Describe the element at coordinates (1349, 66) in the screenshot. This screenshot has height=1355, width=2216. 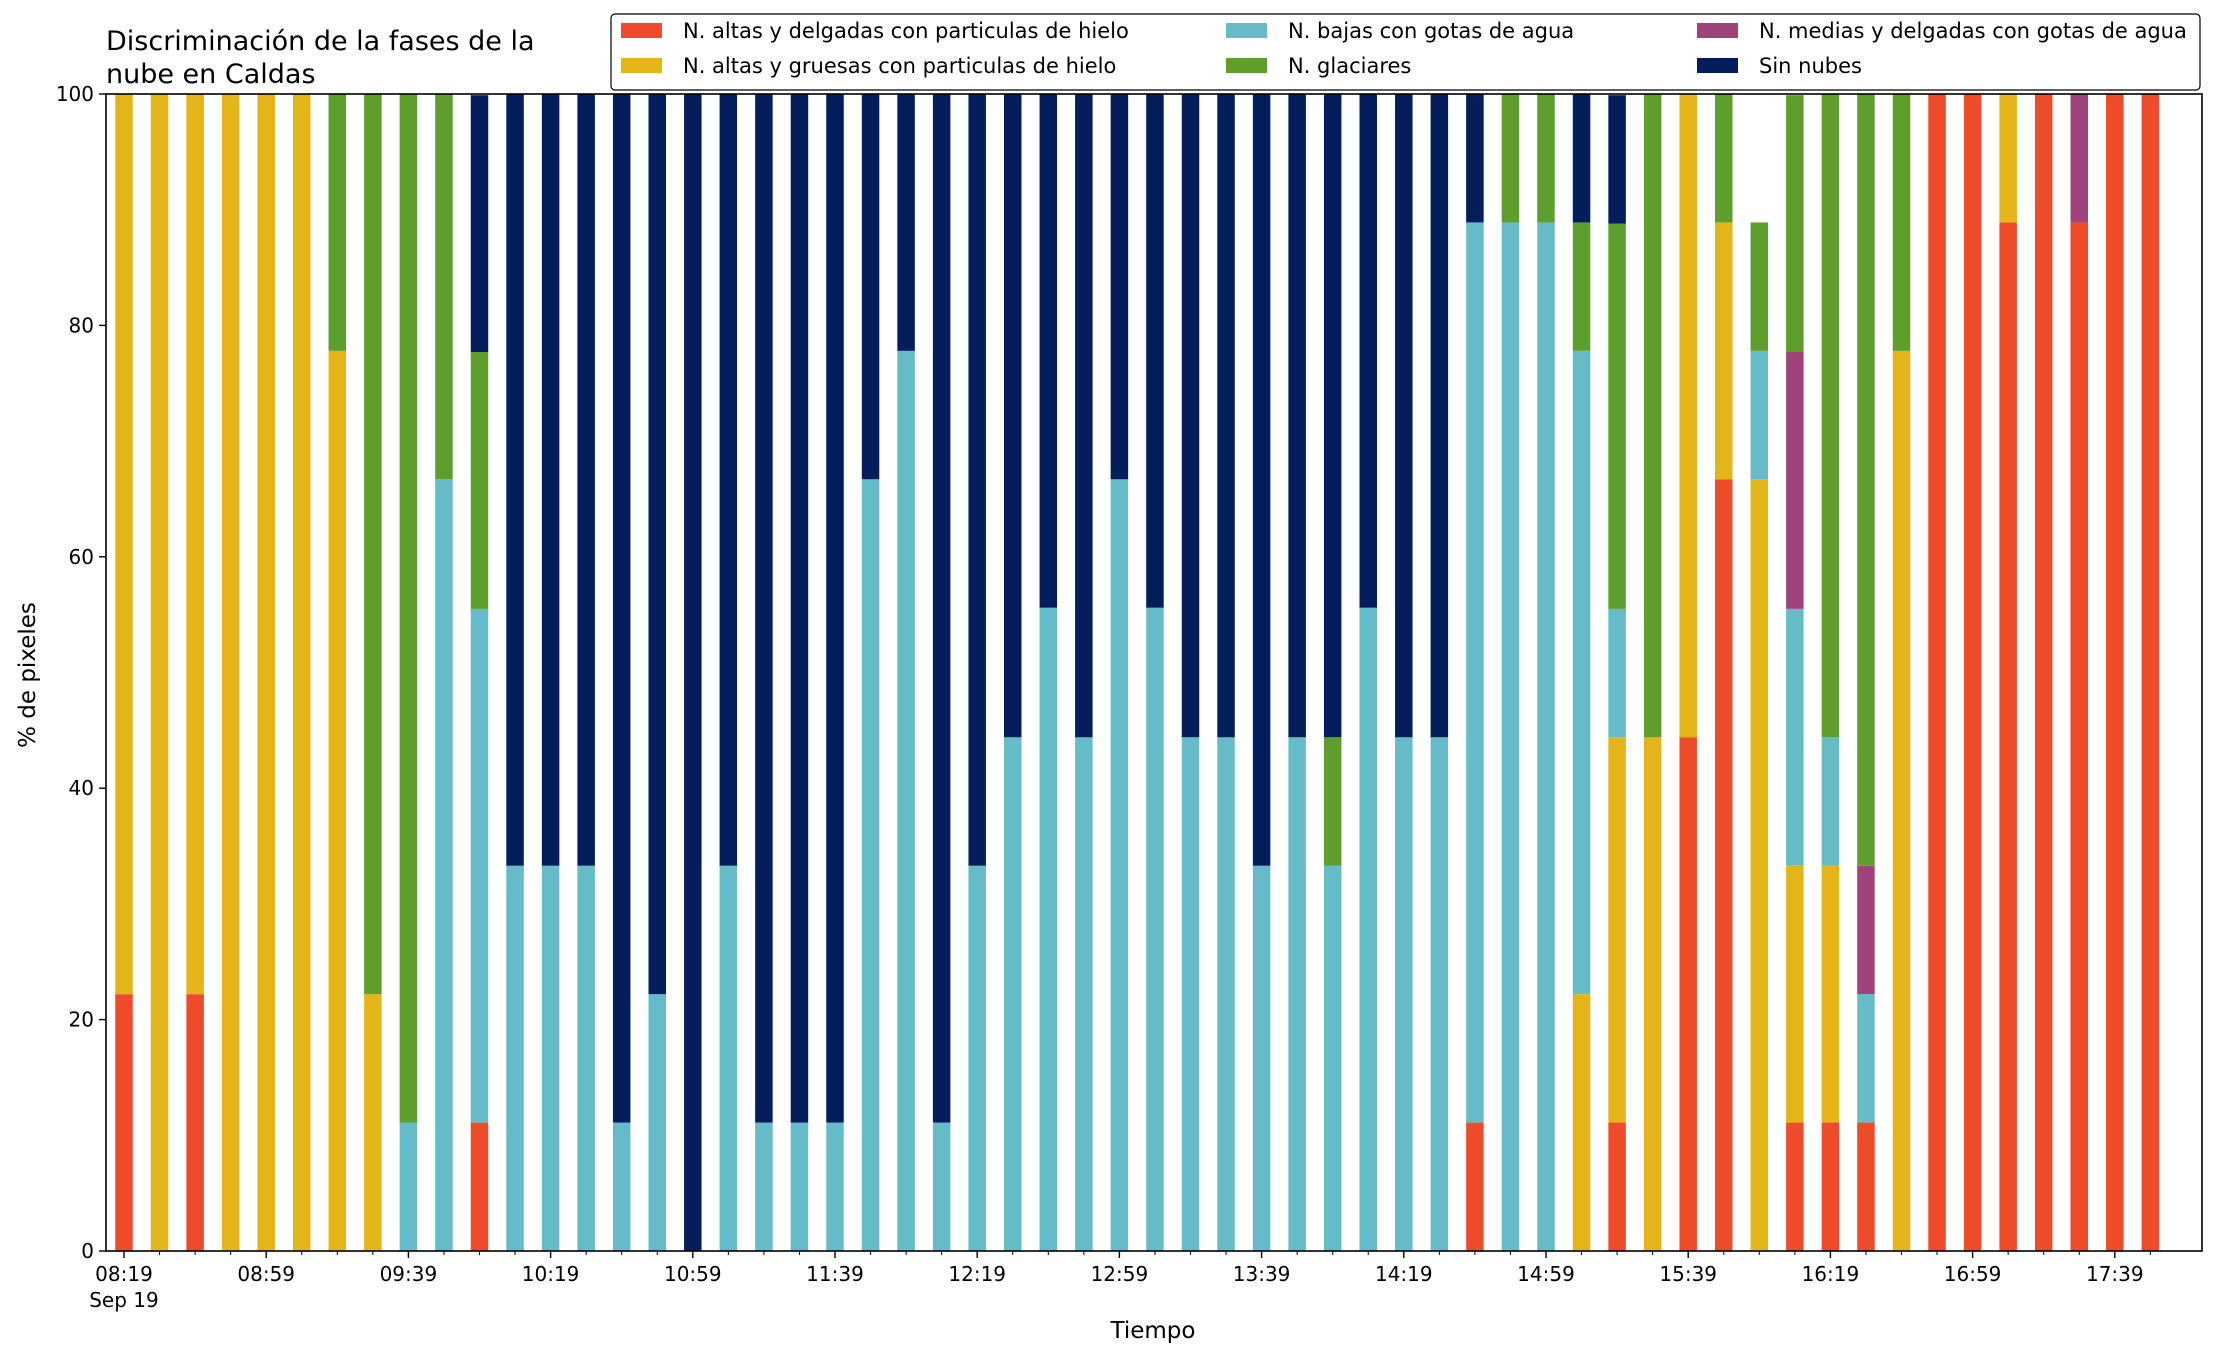
I see `legend-label-4: N. glaciares` at that location.